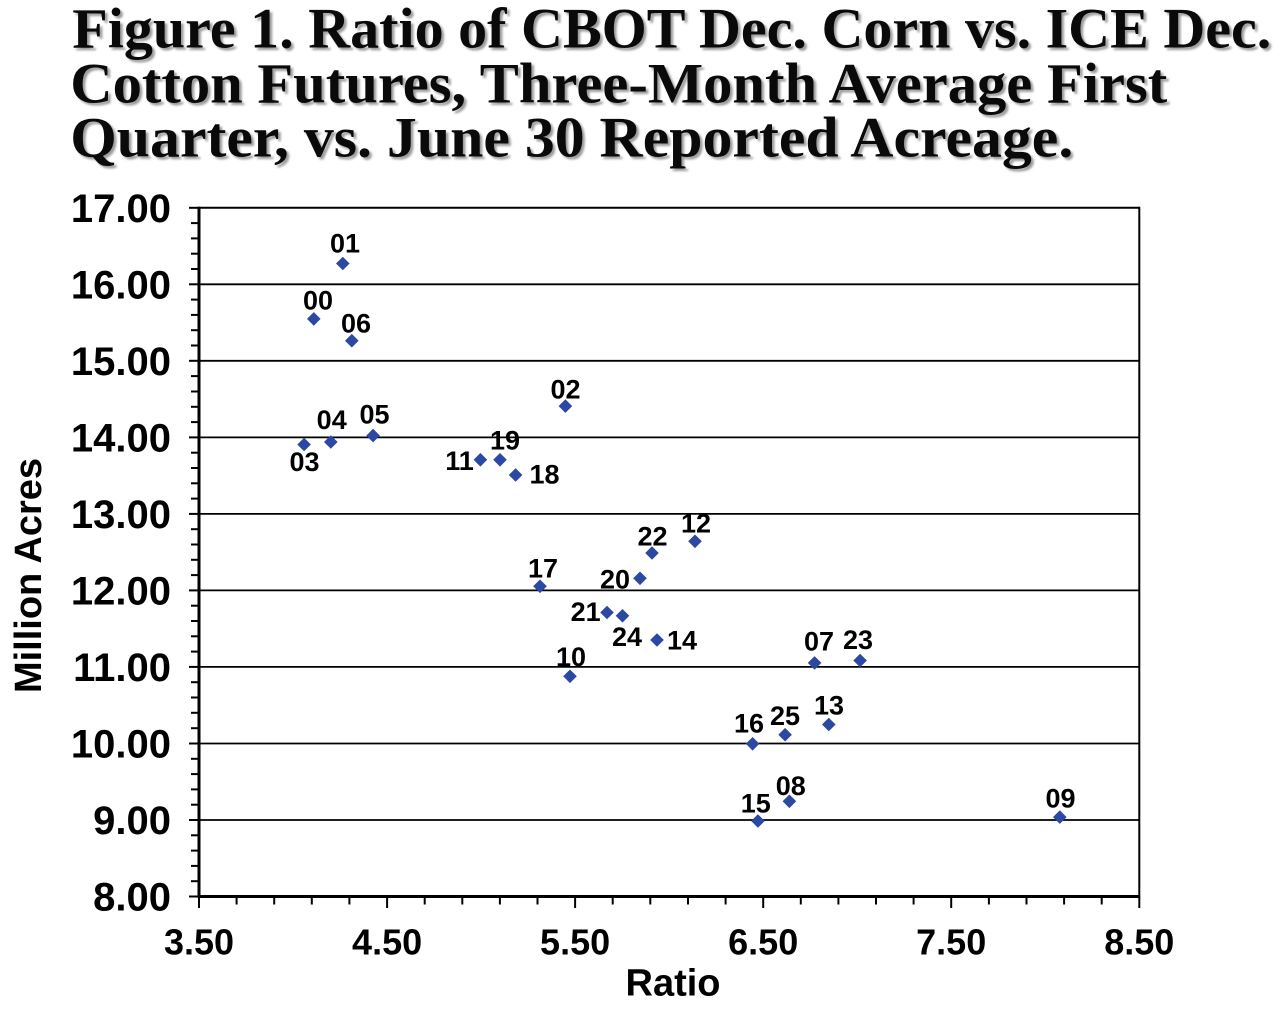 The width and height of the screenshot is (1280, 1011). Describe the element at coordinates (387, 942) in the screenshot. I see `svg-text: 4.50` at that location.